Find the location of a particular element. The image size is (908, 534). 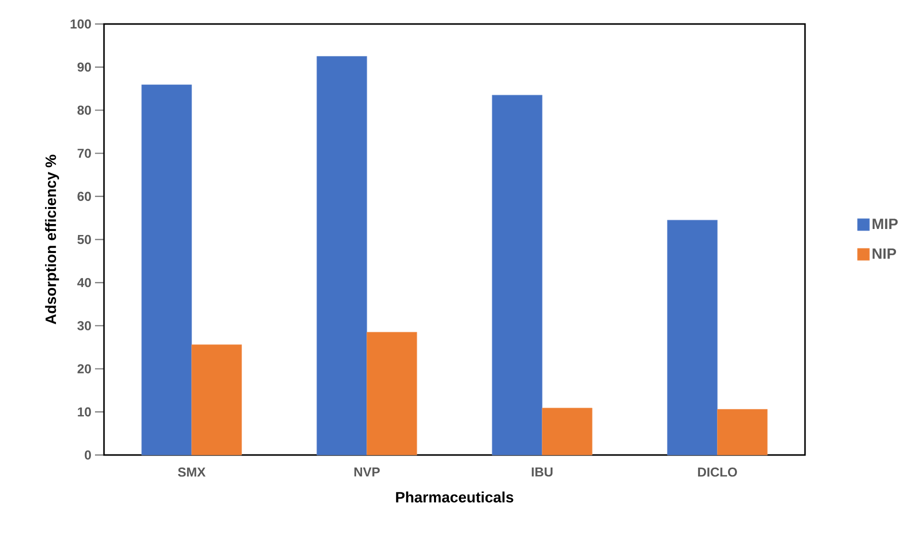

y-tick-label: 40 is located at coordinates (84, 283).